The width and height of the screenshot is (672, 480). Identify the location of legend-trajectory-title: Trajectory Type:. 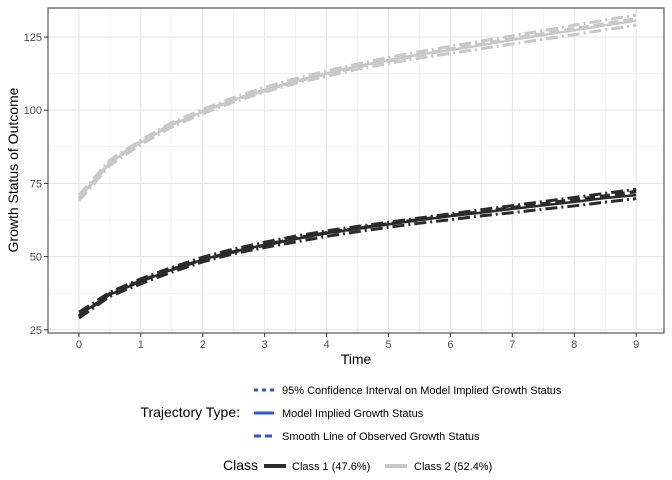
(190, 412).